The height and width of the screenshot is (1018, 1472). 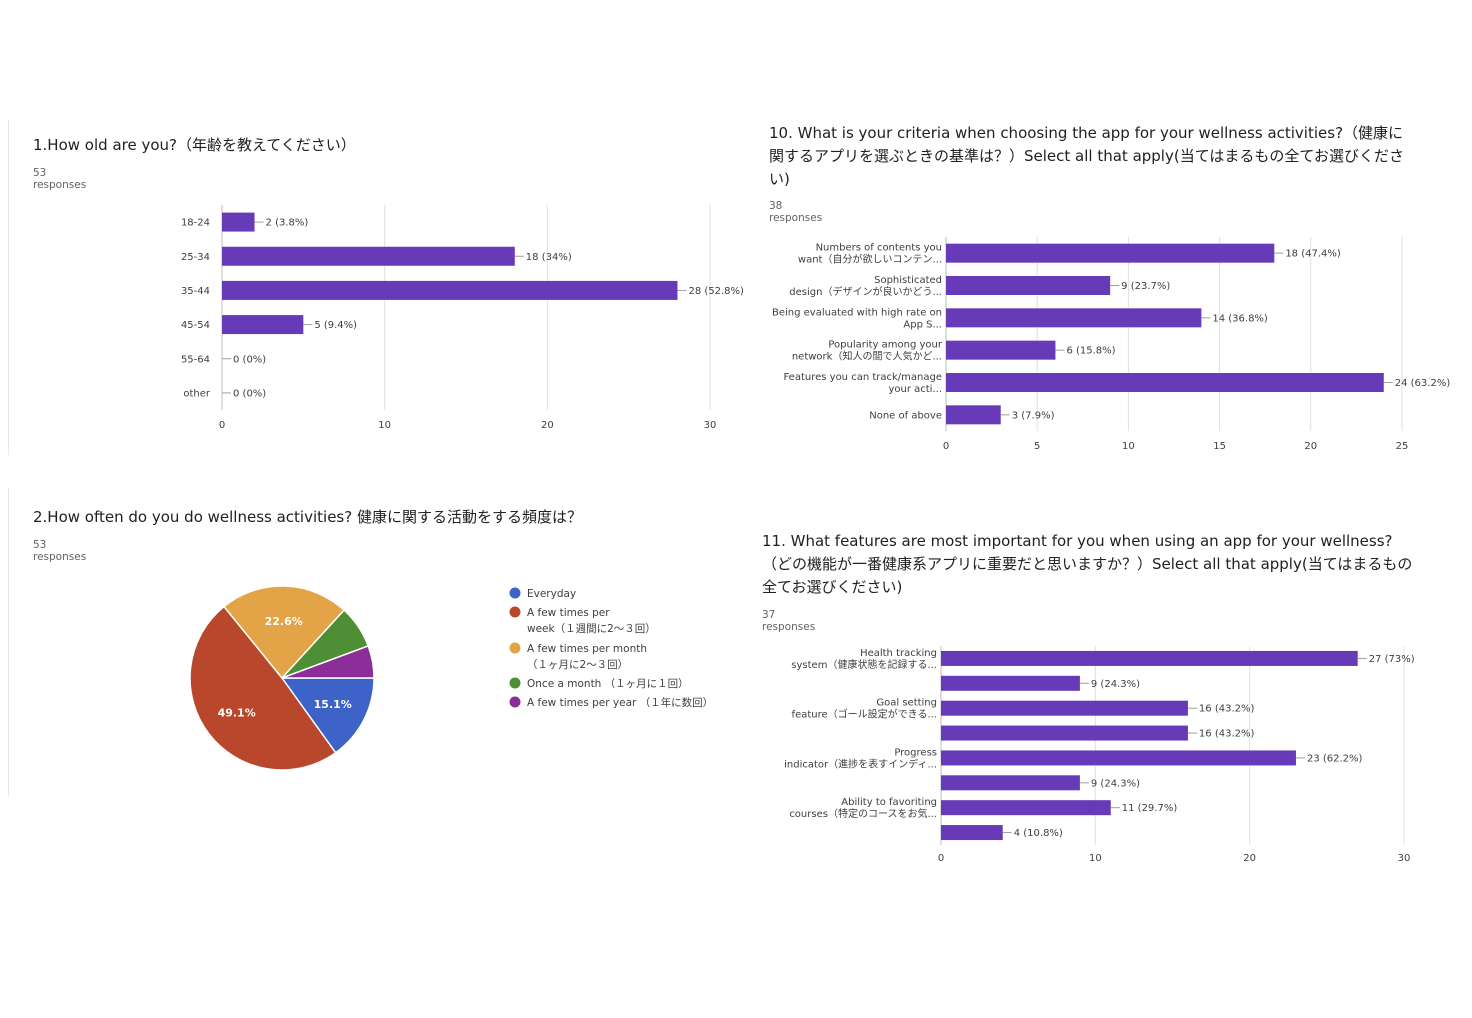 I want to click on data-label: 4 (10.8%), so click(x=1038, y=833).